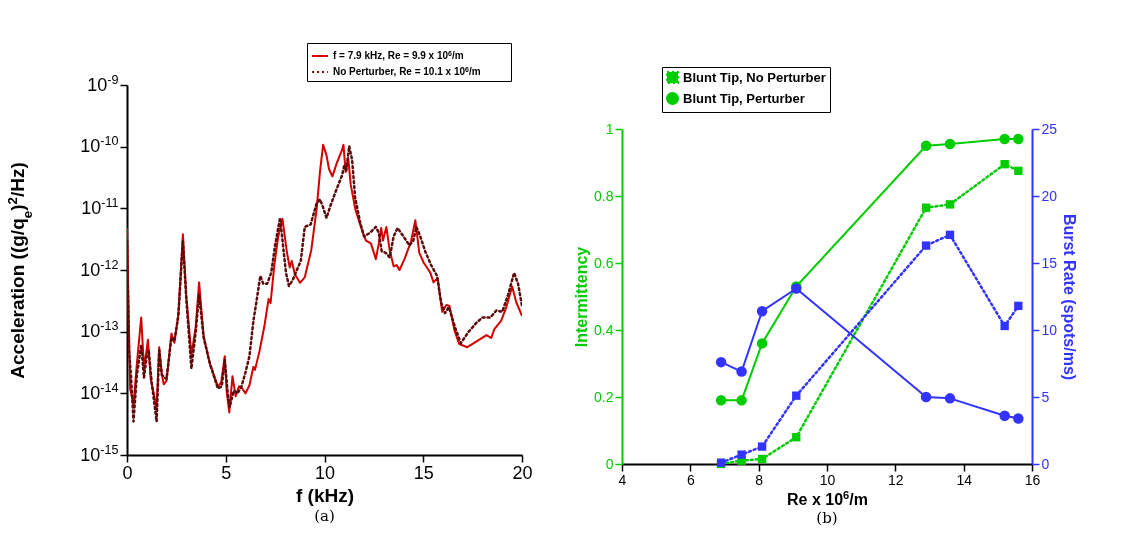 The width and height of the screenshot is (1135, 542). What do you see at coordinates (398, 55) in the screenshot?
I see `legend-label: f = 7.9 kHz, Re = 9.9 x 10$^{6}$/m` at bounding box center [398, 55].